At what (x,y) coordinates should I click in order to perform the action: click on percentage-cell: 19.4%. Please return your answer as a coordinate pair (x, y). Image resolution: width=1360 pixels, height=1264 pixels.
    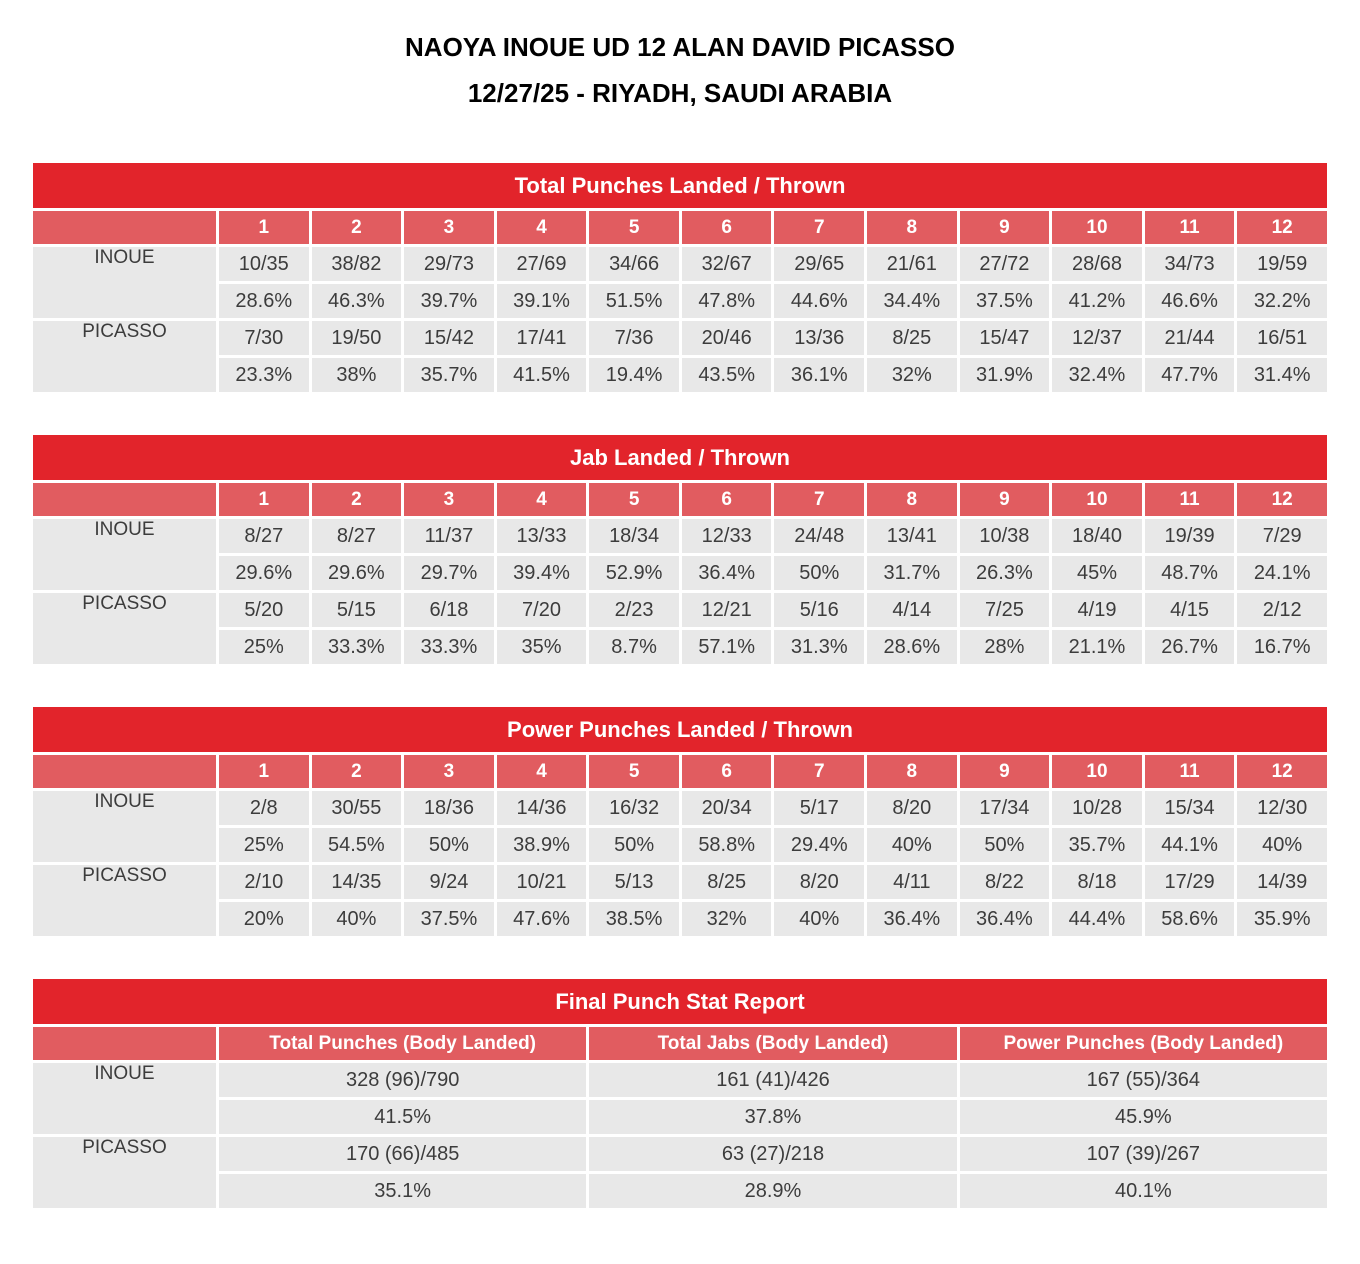
    Looking at the image, I should click on (634, 375).